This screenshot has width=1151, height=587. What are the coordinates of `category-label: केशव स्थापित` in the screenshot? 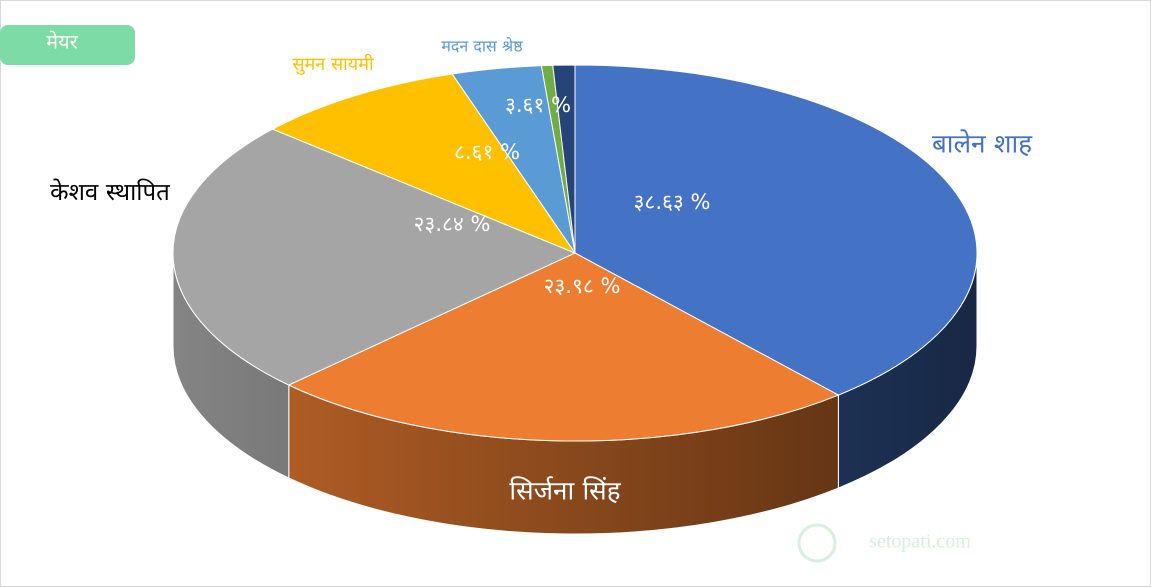 It's located at (110, 192).